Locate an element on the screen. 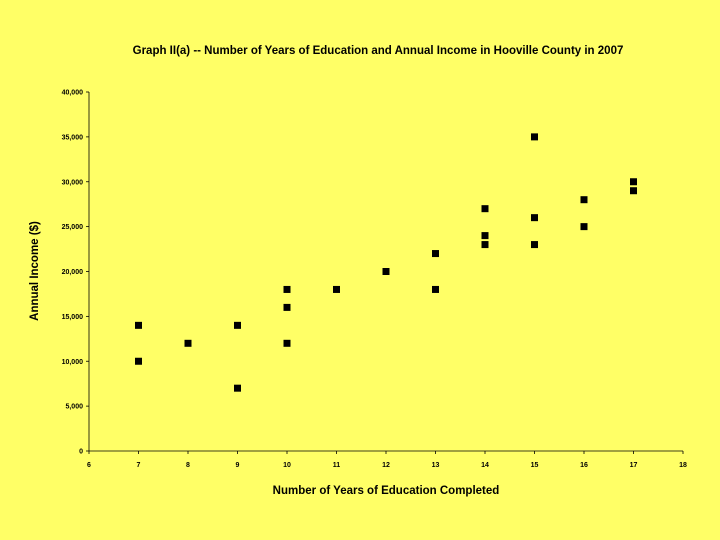 This screenshot has height=540, width=720. y-tick-label: 20,000 is located at coordinates (73, 272).